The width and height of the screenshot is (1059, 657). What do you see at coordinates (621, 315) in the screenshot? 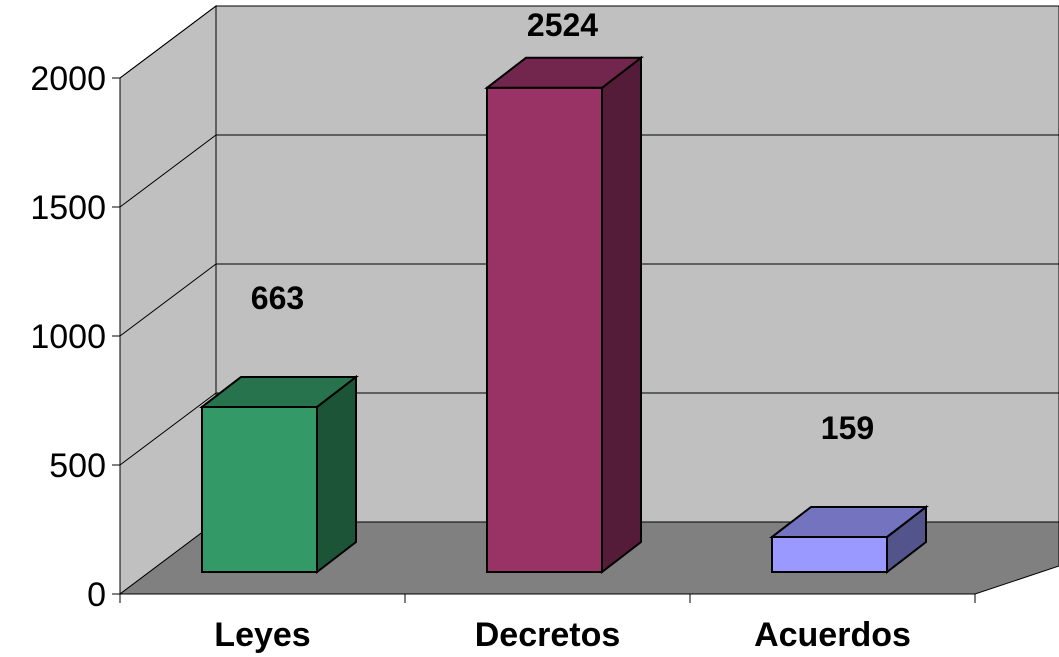
I see `bar-decretos-side` at bounding box center [621, 315].